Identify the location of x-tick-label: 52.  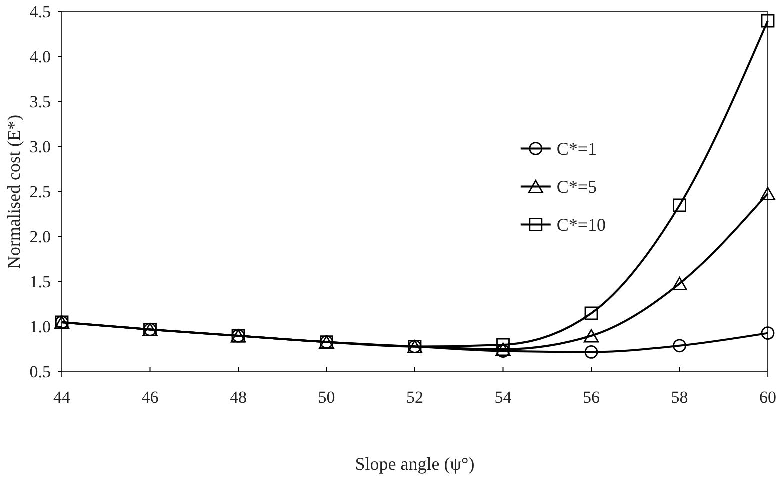
(415, 398).